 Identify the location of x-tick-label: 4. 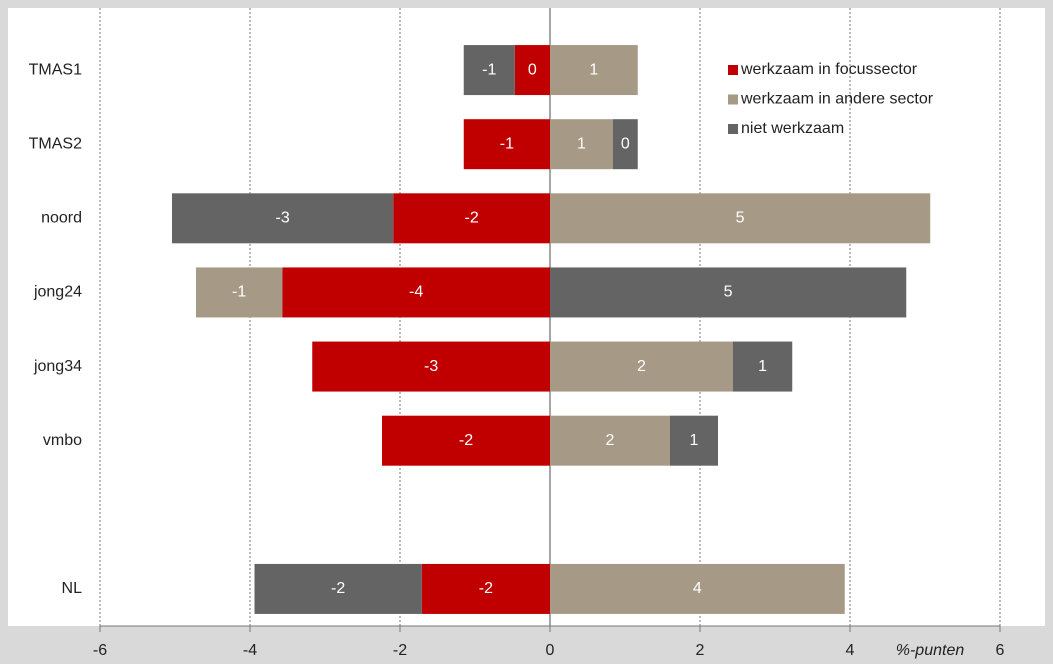
(850, 650).